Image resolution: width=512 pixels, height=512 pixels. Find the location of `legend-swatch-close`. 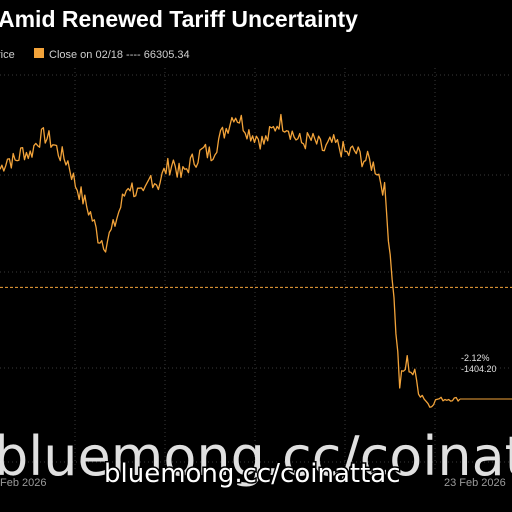

legend-swatch-close is located at coordinates (39, 53).